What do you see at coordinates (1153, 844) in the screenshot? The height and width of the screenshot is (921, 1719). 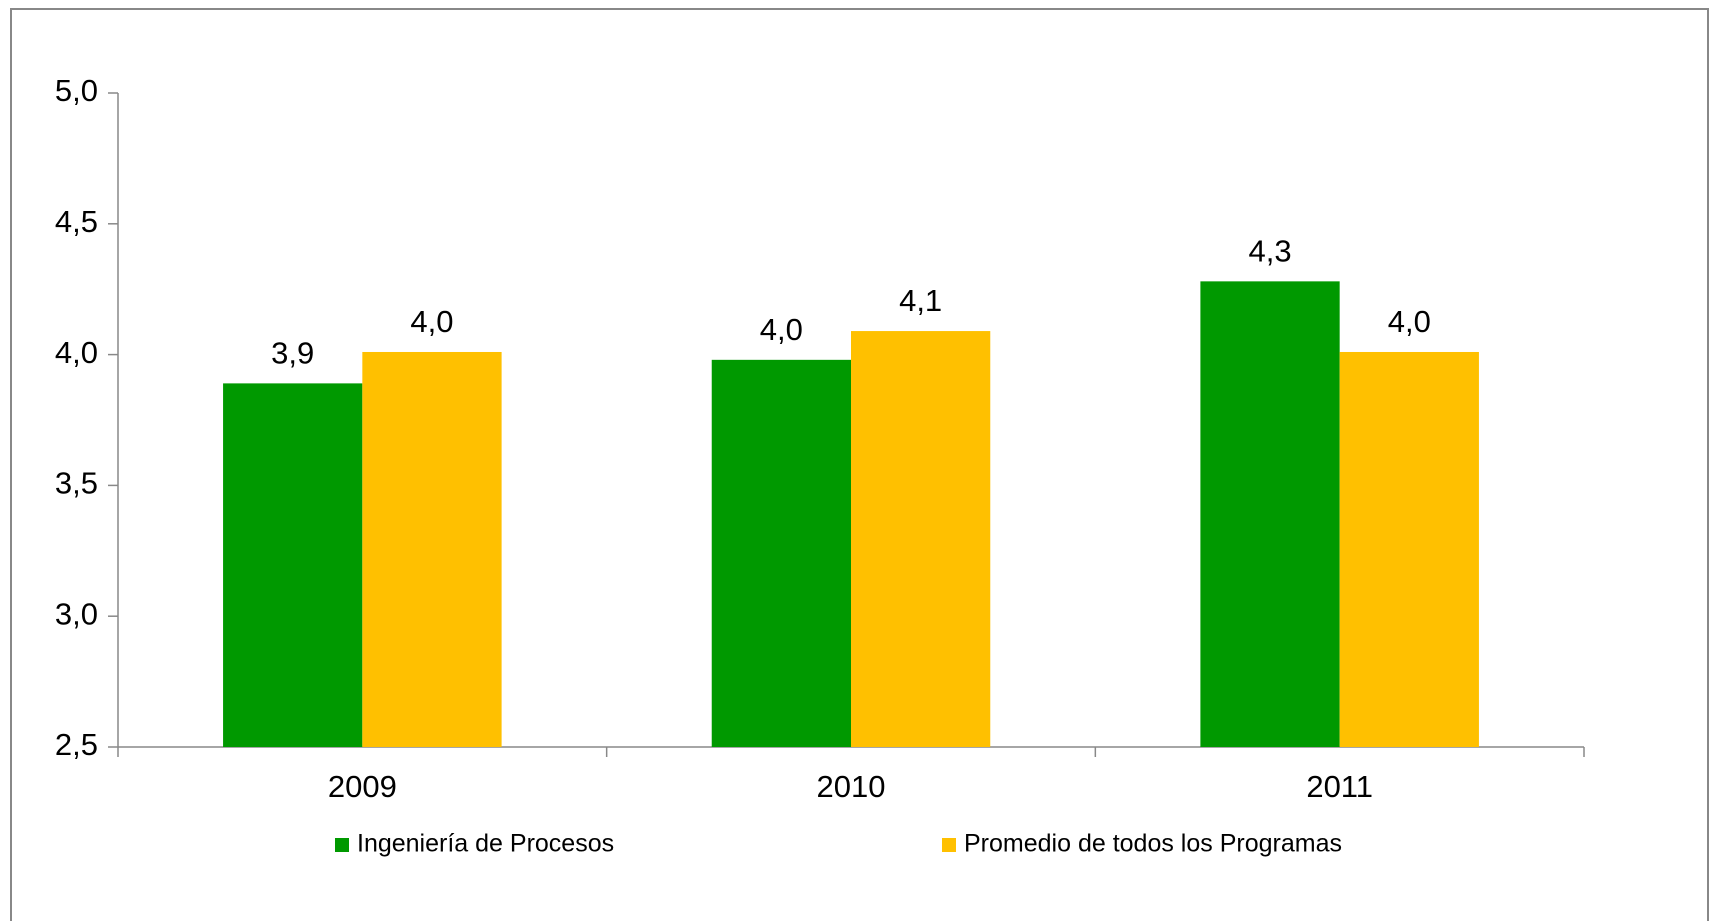 I see `legend-label: Promedio de todos los Programas` at bounding box center [1153, 844].